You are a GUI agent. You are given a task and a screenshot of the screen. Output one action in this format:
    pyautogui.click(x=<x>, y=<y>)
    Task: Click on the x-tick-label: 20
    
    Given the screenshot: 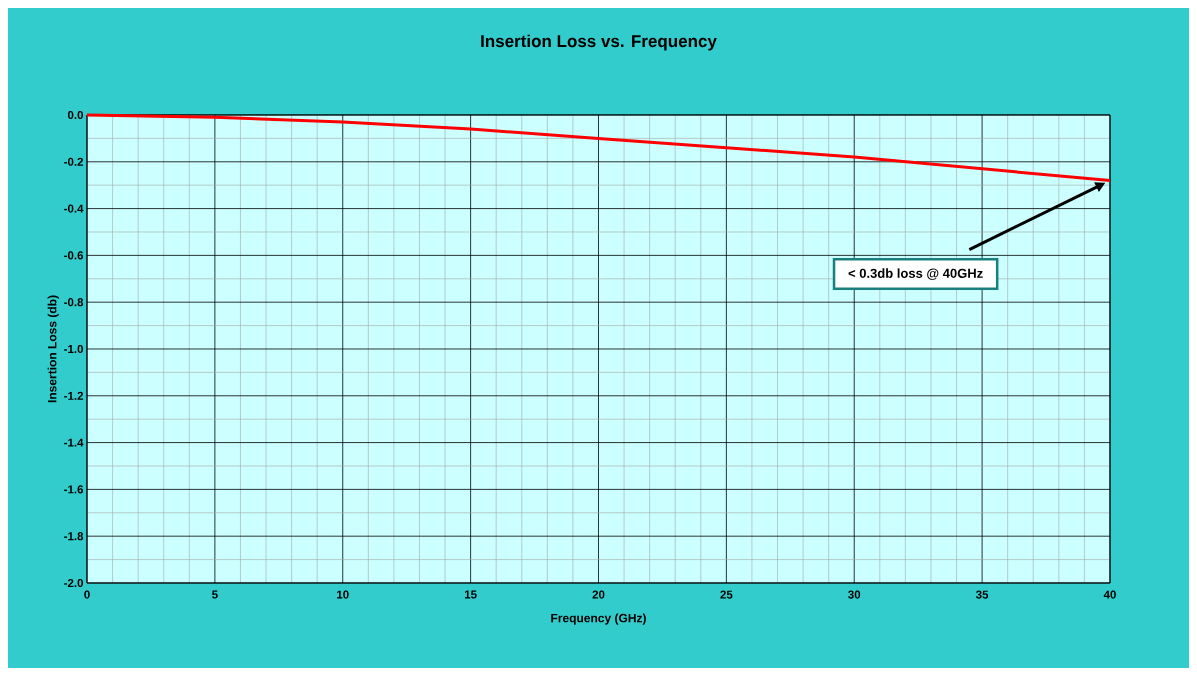 What is the action you would take?
    pyautogui.click(x=598, y=594)
    